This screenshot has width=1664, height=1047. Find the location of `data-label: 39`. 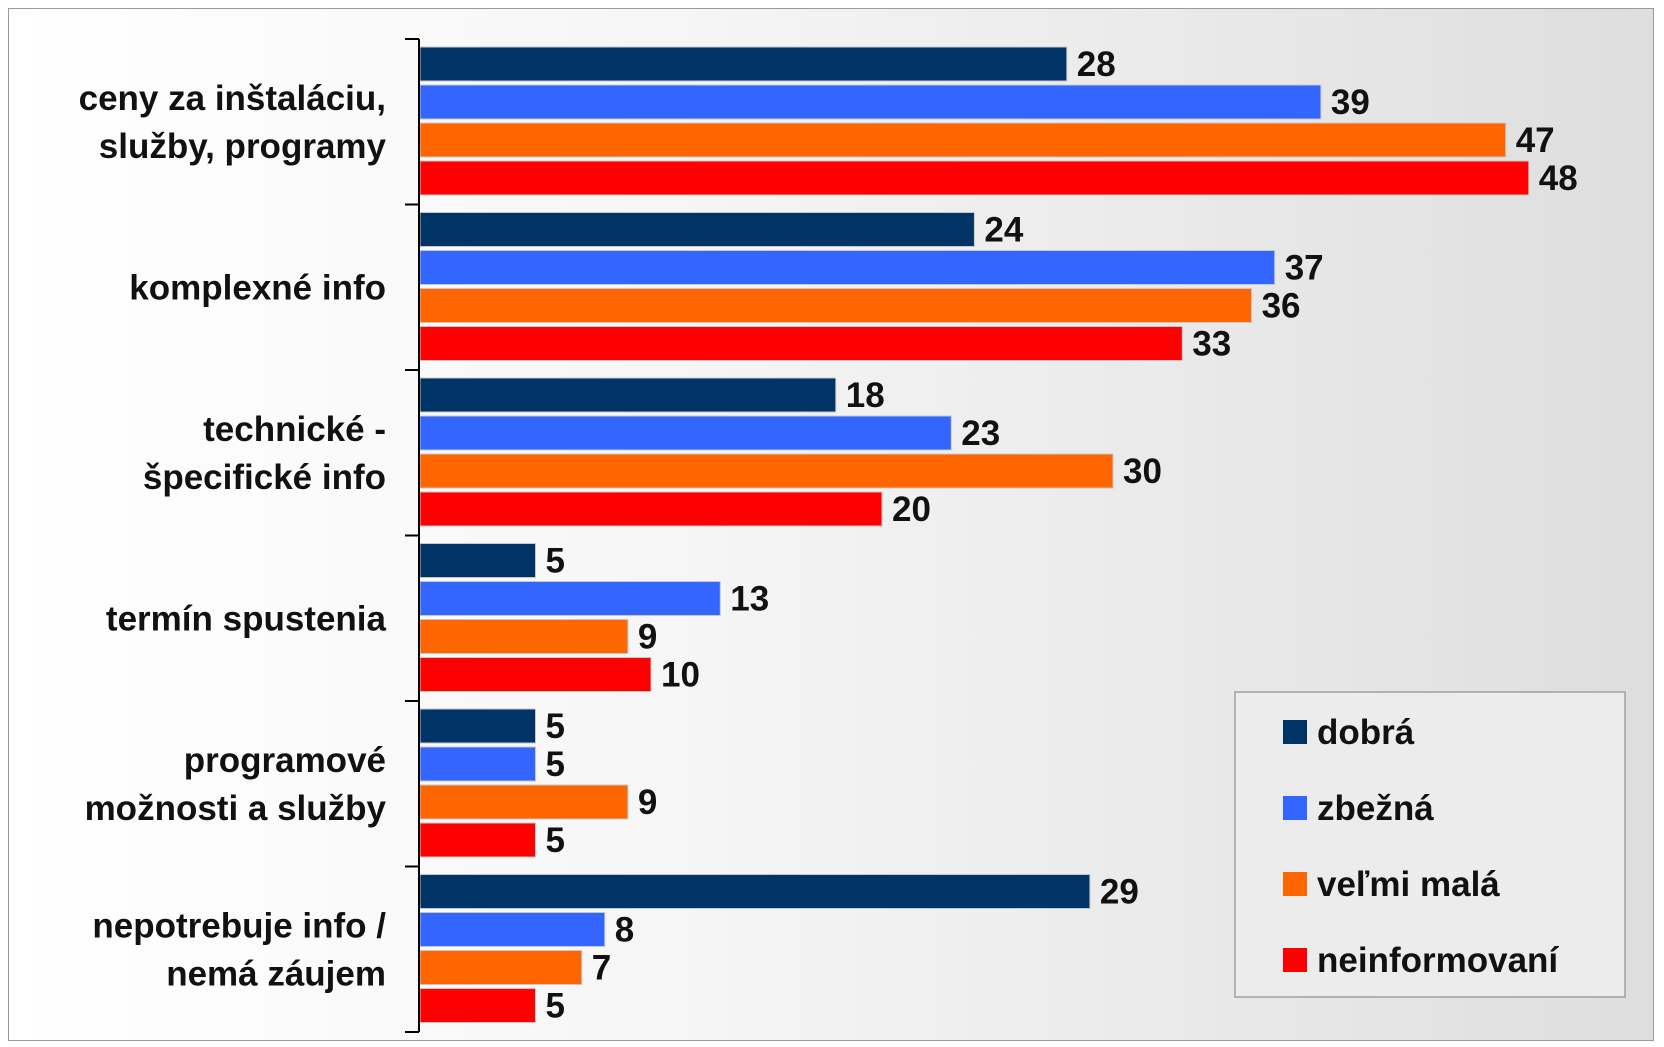

data-label: 39 is located at coordinates (1350, 102).